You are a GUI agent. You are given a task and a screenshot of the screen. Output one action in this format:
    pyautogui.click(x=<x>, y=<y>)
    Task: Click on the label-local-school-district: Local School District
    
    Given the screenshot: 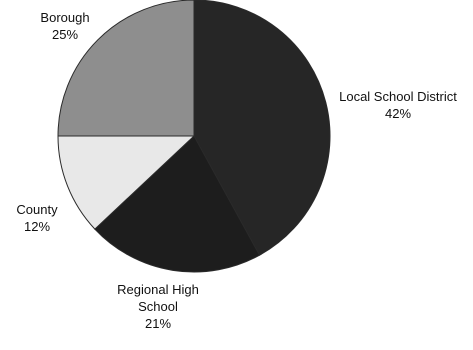 What is the action you would take?
    pyautogui.click(x=398, y=96)
    